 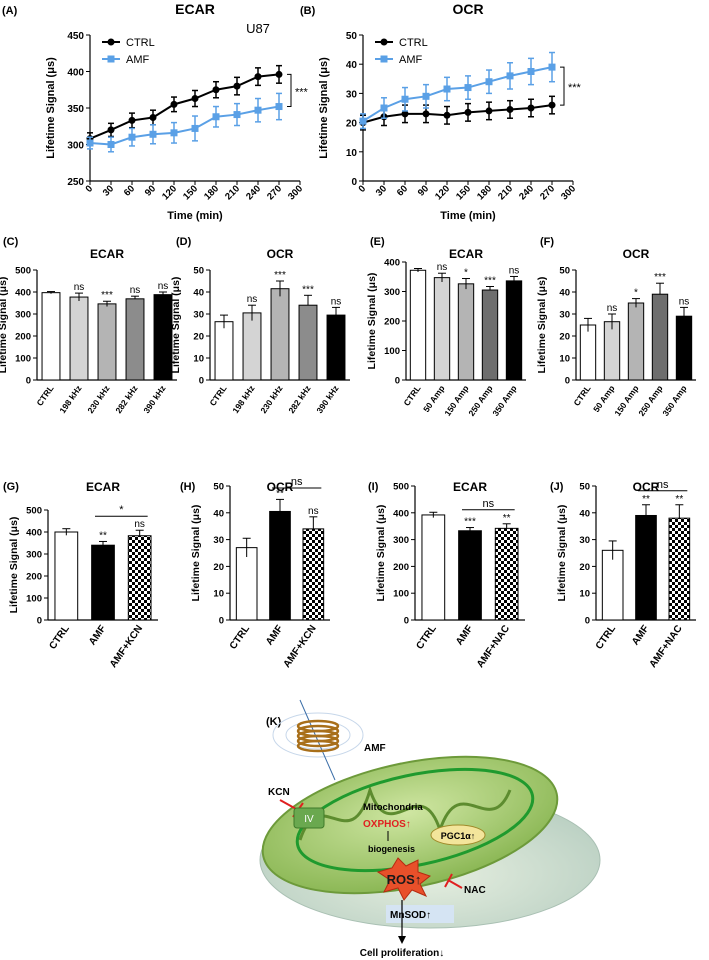 I want to click on mitochondrion-shape, so click(x=410, y=825).